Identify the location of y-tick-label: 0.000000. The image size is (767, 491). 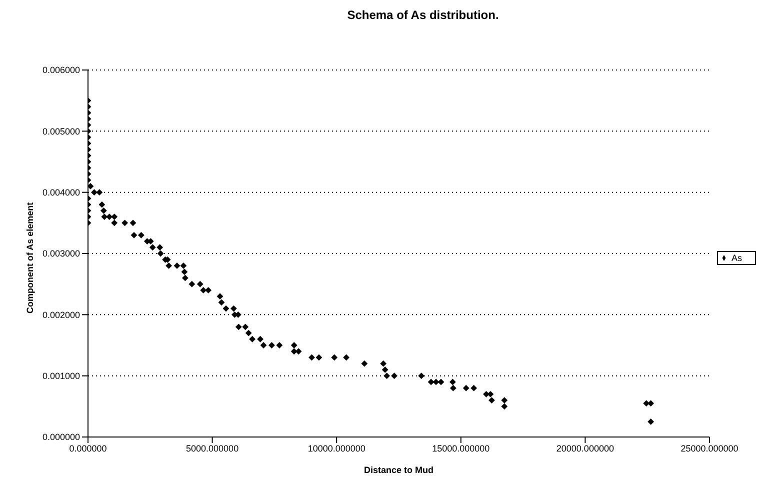
(61, 437).